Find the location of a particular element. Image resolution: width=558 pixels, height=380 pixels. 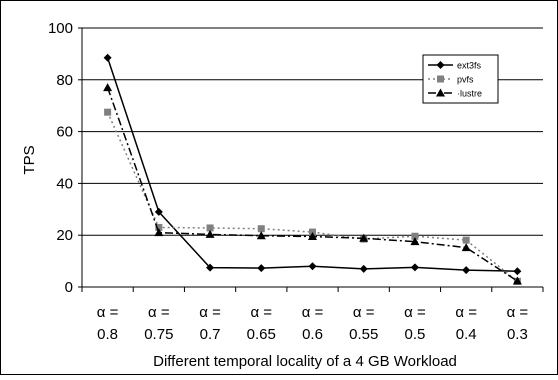

x-tick-label: α = 0.4 is located at coordinates (466, 323).